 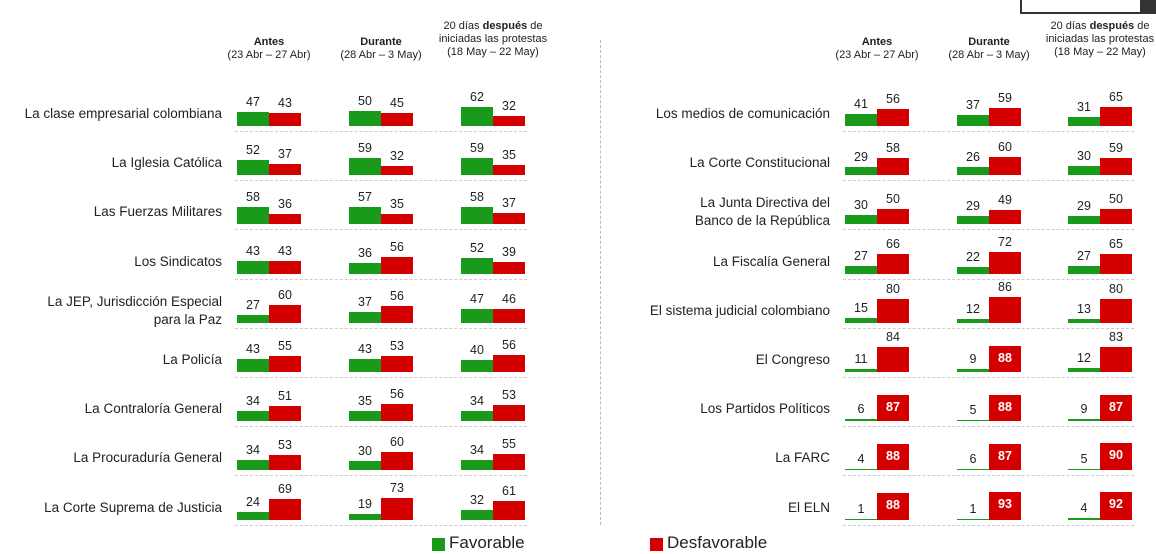 I want to click on label-line: El sistema judicial colombiano, so click(x=739, y=310).